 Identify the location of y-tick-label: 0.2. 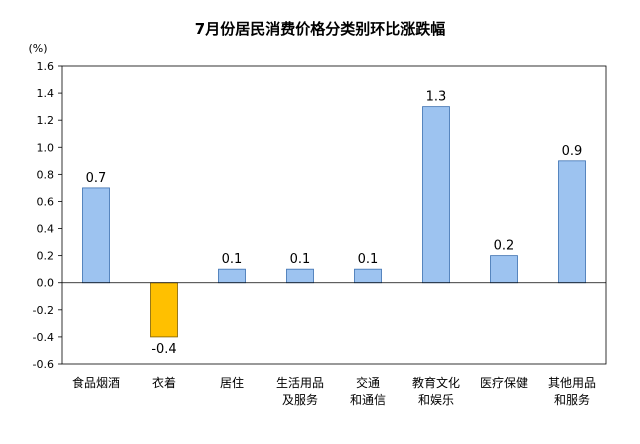
(46, 256).